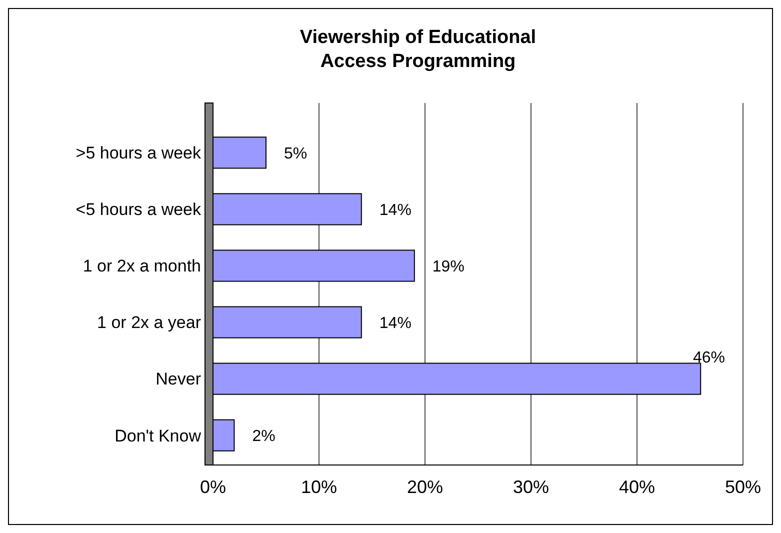 Image resolution: width=781 pixels, height=533 pixels. I want to click on data-label: 19%, so click(448, 267).